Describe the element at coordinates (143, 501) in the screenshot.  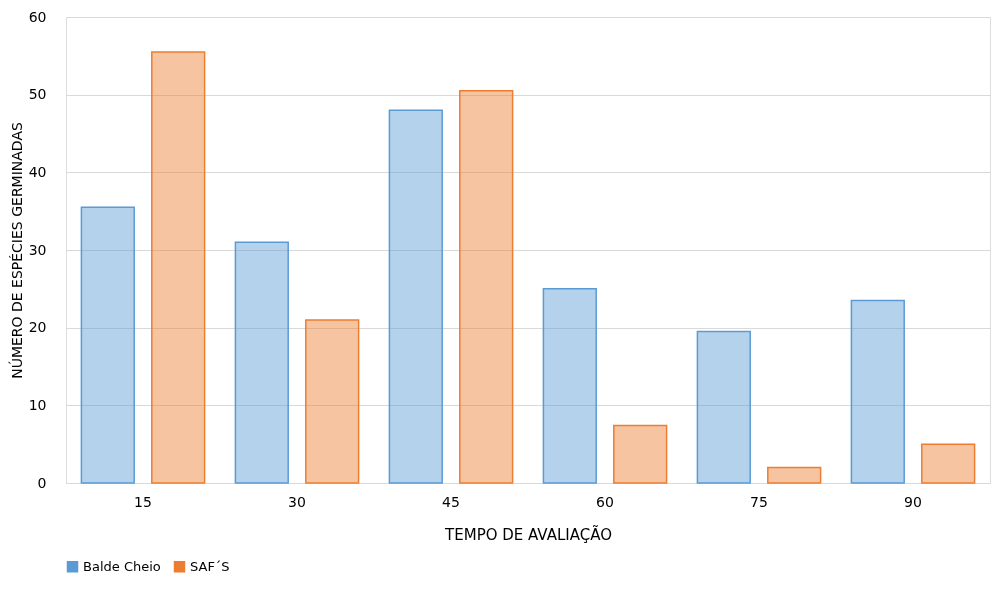
I see `x-tick-label: 15` at that location.